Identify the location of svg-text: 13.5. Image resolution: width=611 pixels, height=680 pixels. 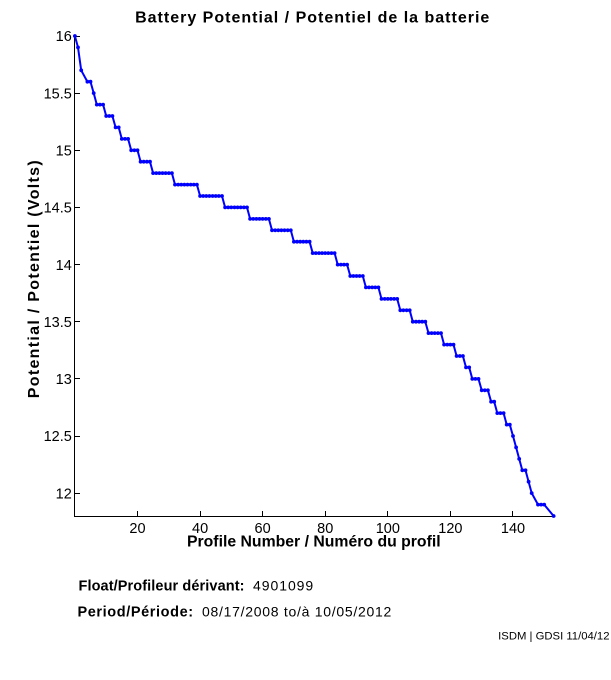
(58, 323).